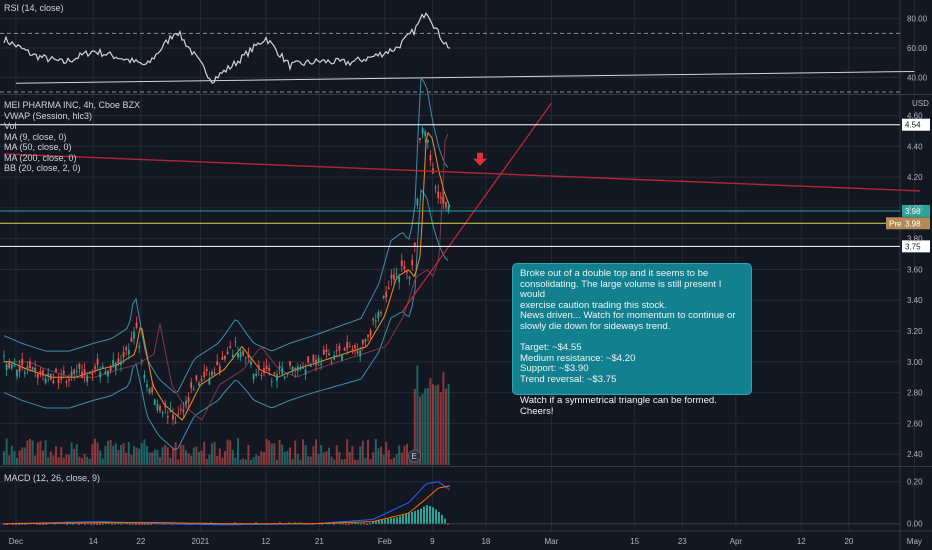 Image resolution: width=932 pixels, height=550 pixels. Describe the element at coordinates (319, 541) in the screenshot. I see `time-axis-label: 21` at that location.